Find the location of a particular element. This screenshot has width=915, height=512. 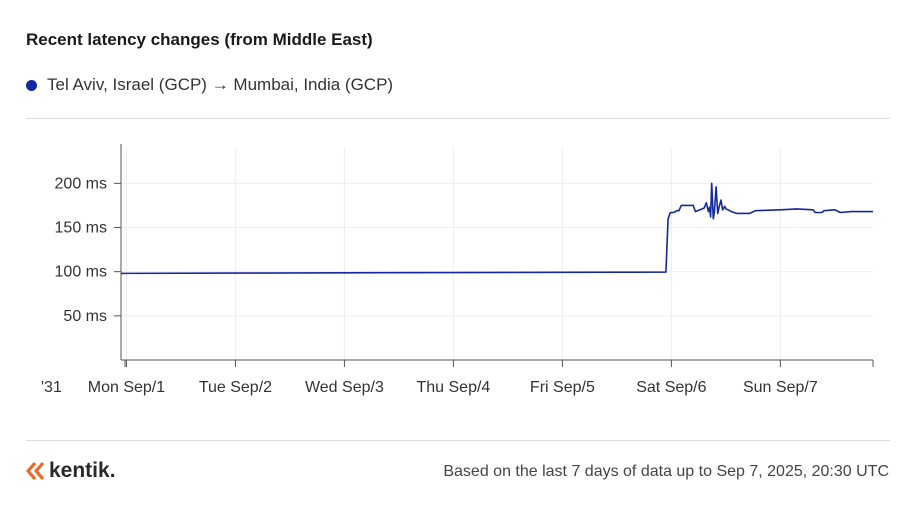

x-tick-label: Tue Sep/2 is located at coordinates (235, 387).